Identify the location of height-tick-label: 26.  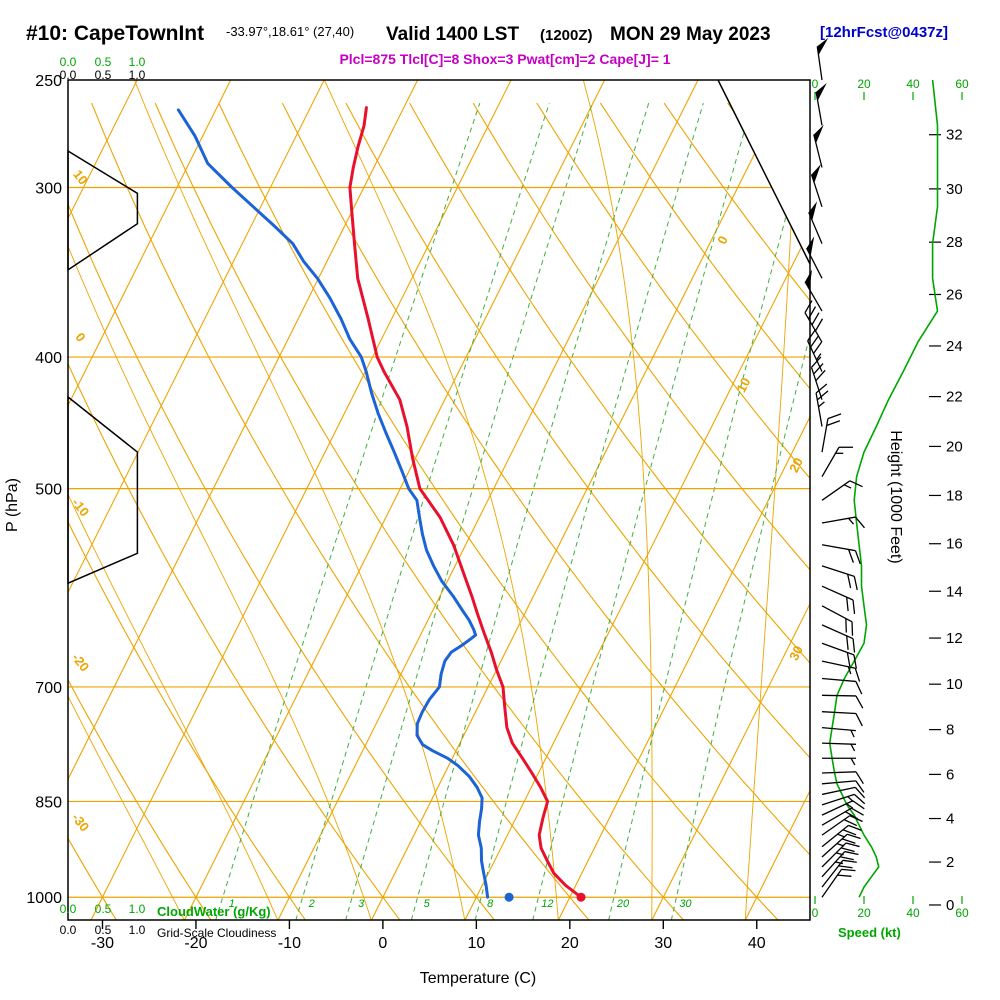
(954, 294).